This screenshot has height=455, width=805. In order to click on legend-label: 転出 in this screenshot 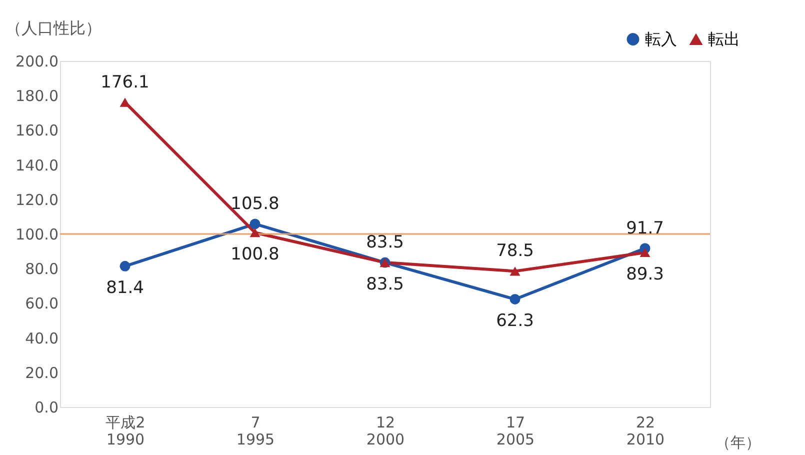, I will do `click(724, 39)`.